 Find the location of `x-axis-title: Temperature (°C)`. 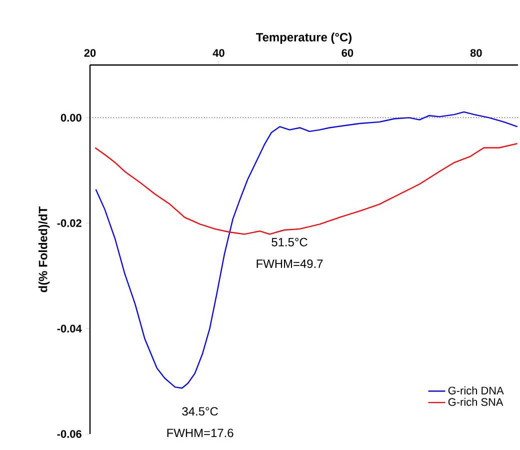

x-axis-title: Temperature (°C) is located at coordinates (304, 38).